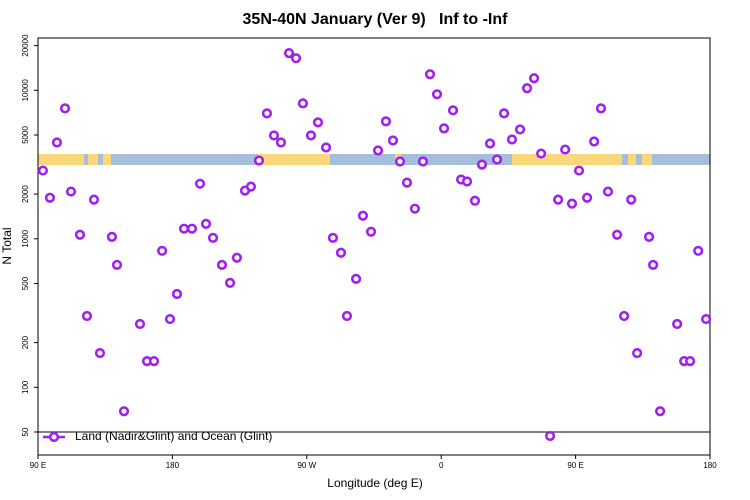 Image resolution: width=750 pixels, height=500 pixels. I want to click on y-tick-label: 100, so click(25, 387).